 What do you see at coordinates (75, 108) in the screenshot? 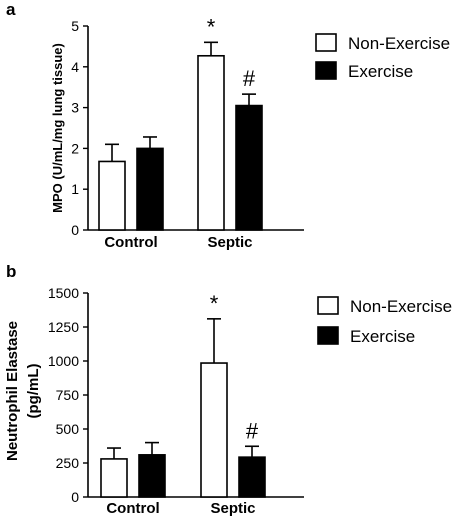
I see `y-tick-label: 3` at bounding box center [75, 108].